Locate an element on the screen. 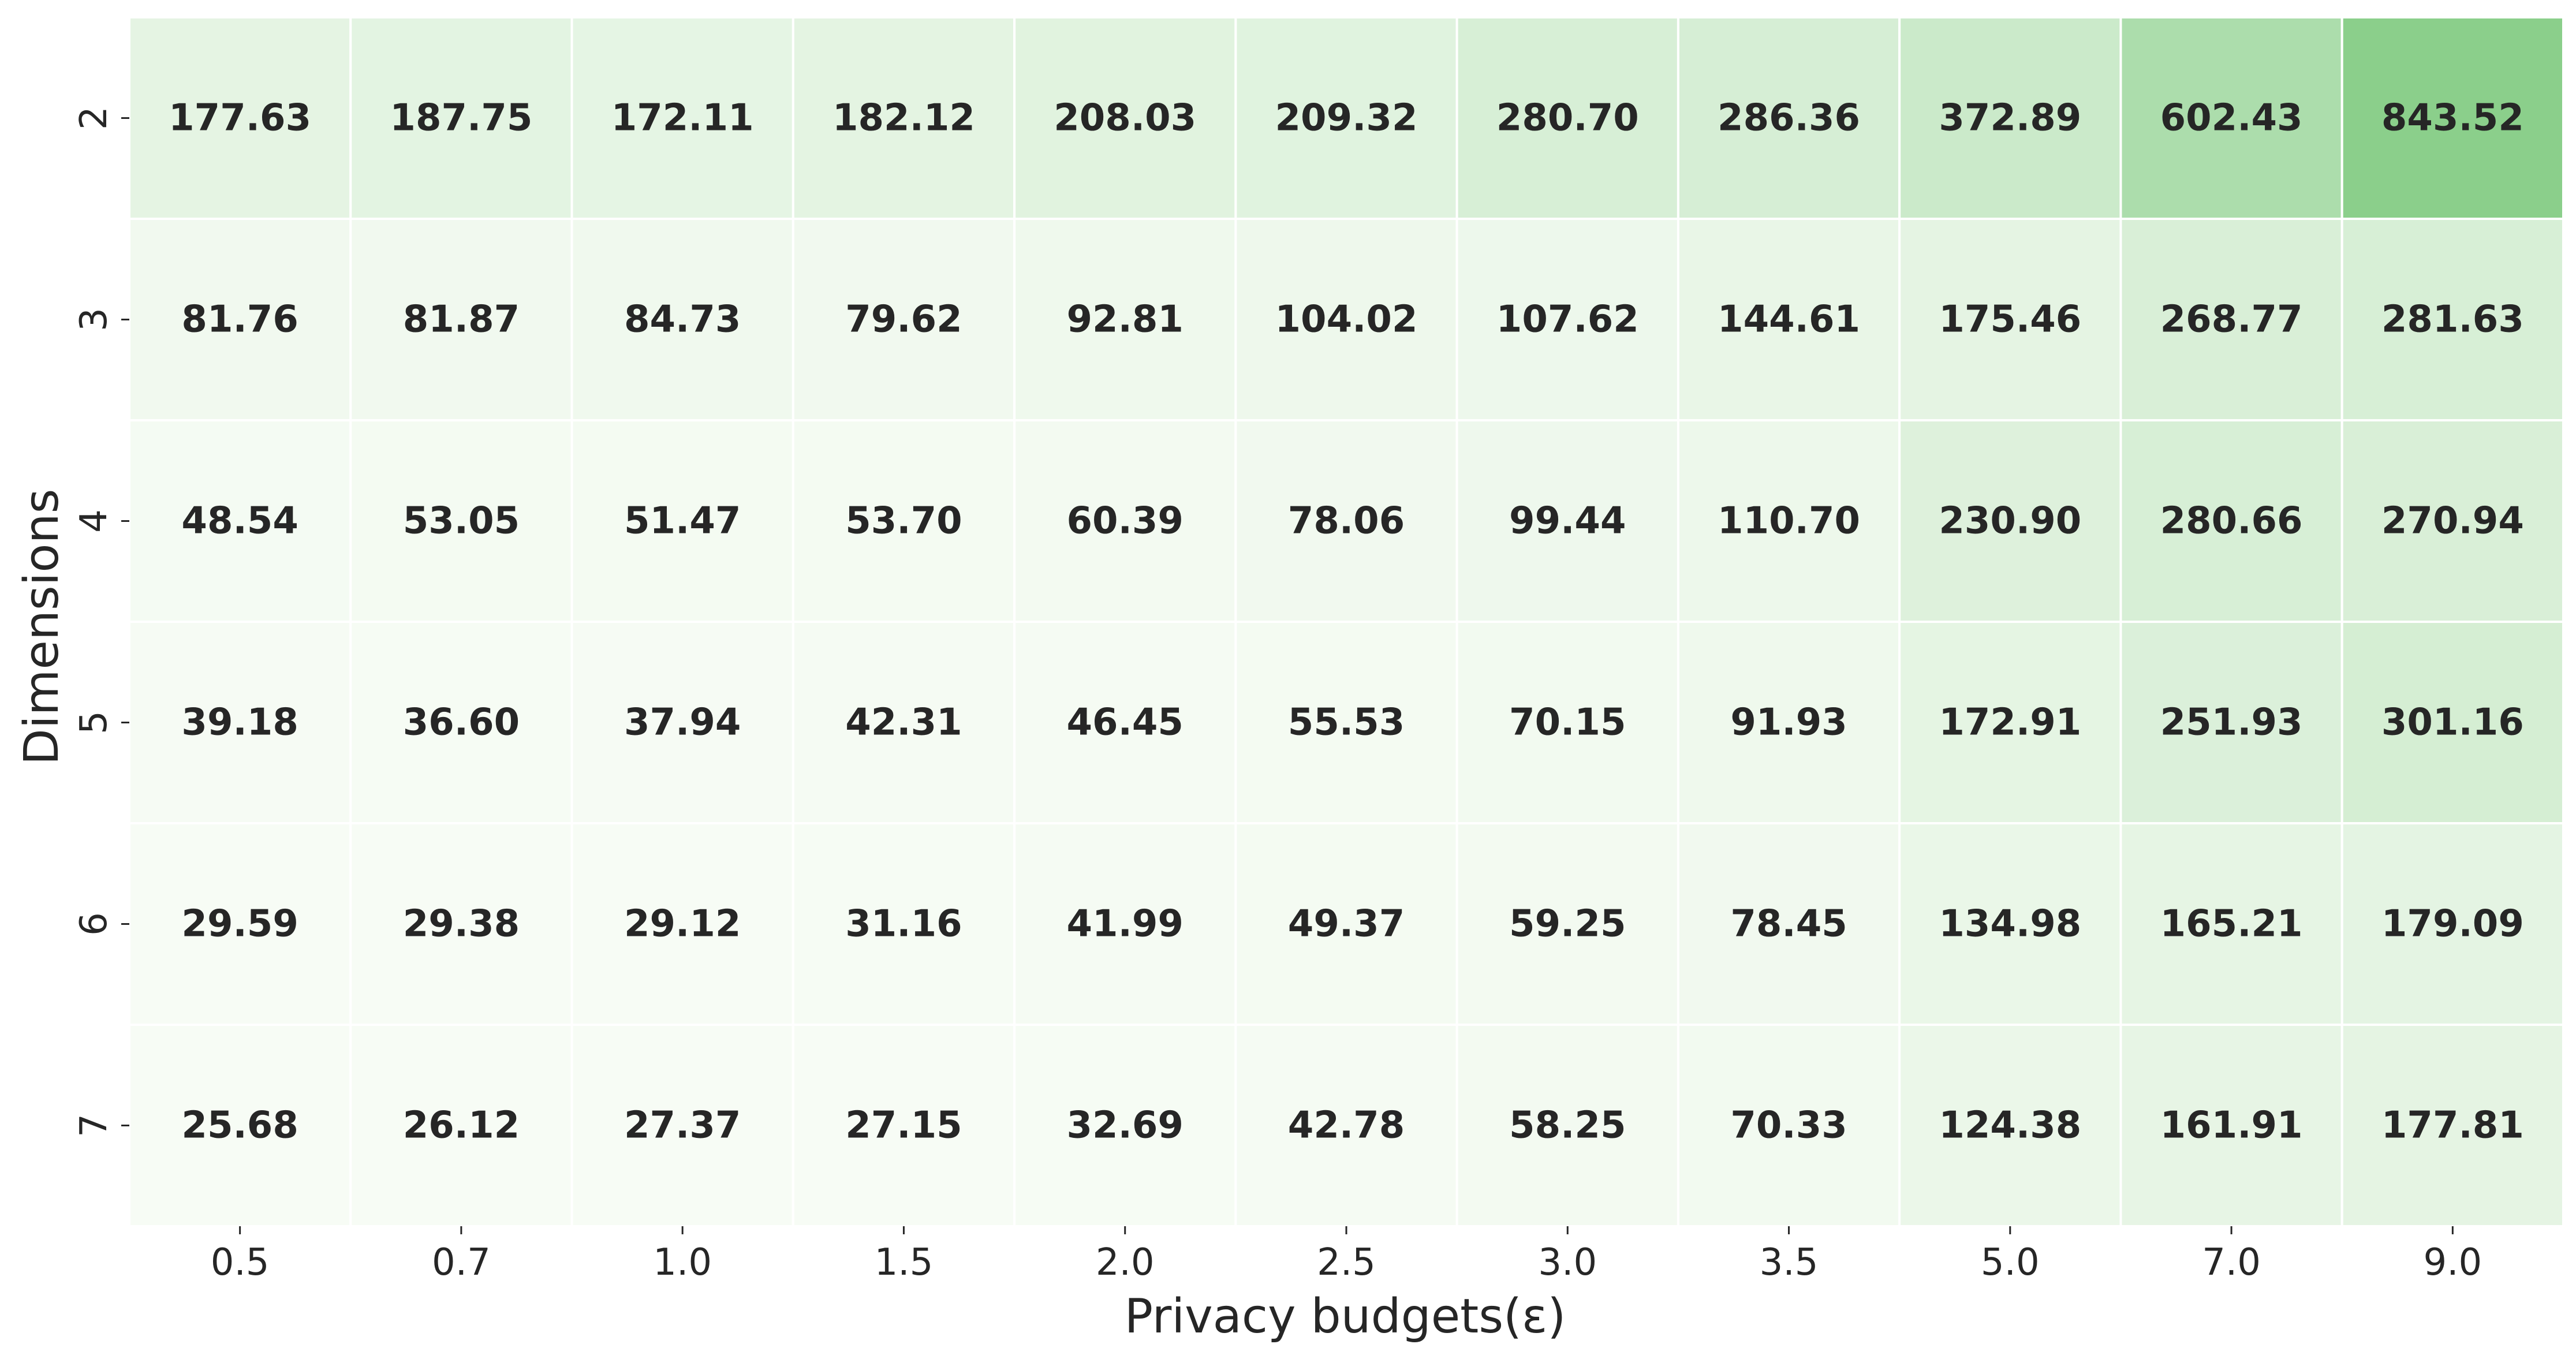 This screenshot has height=1359, width=2576. cell-value-label: 78.06 is located at coordinates (1346, 521).